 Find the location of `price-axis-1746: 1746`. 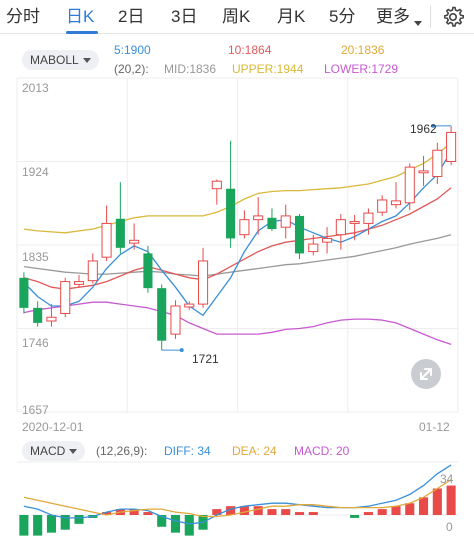

price-axis-1746: 1746 is located at coordinates (35, 343).